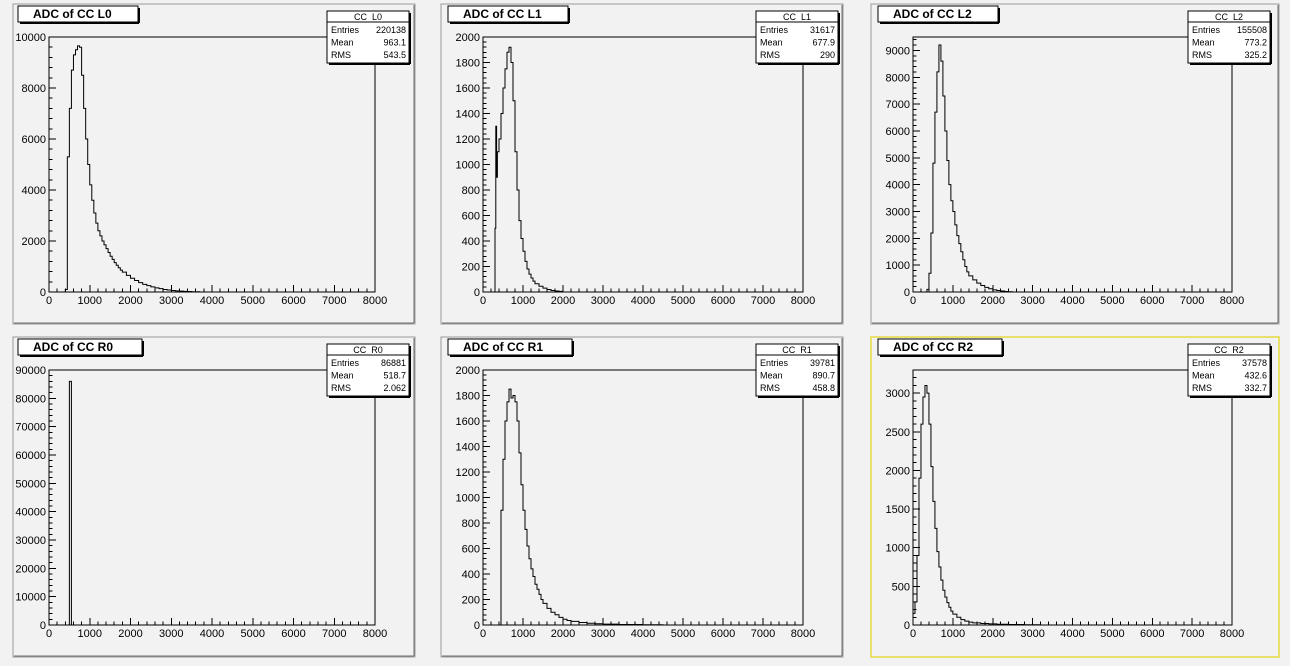 The image size is (1290, 666). What do you see at coordinates (823, 376) in the screenshot?
I see `stats-value: 890.7` at bounding box center [823, 376].